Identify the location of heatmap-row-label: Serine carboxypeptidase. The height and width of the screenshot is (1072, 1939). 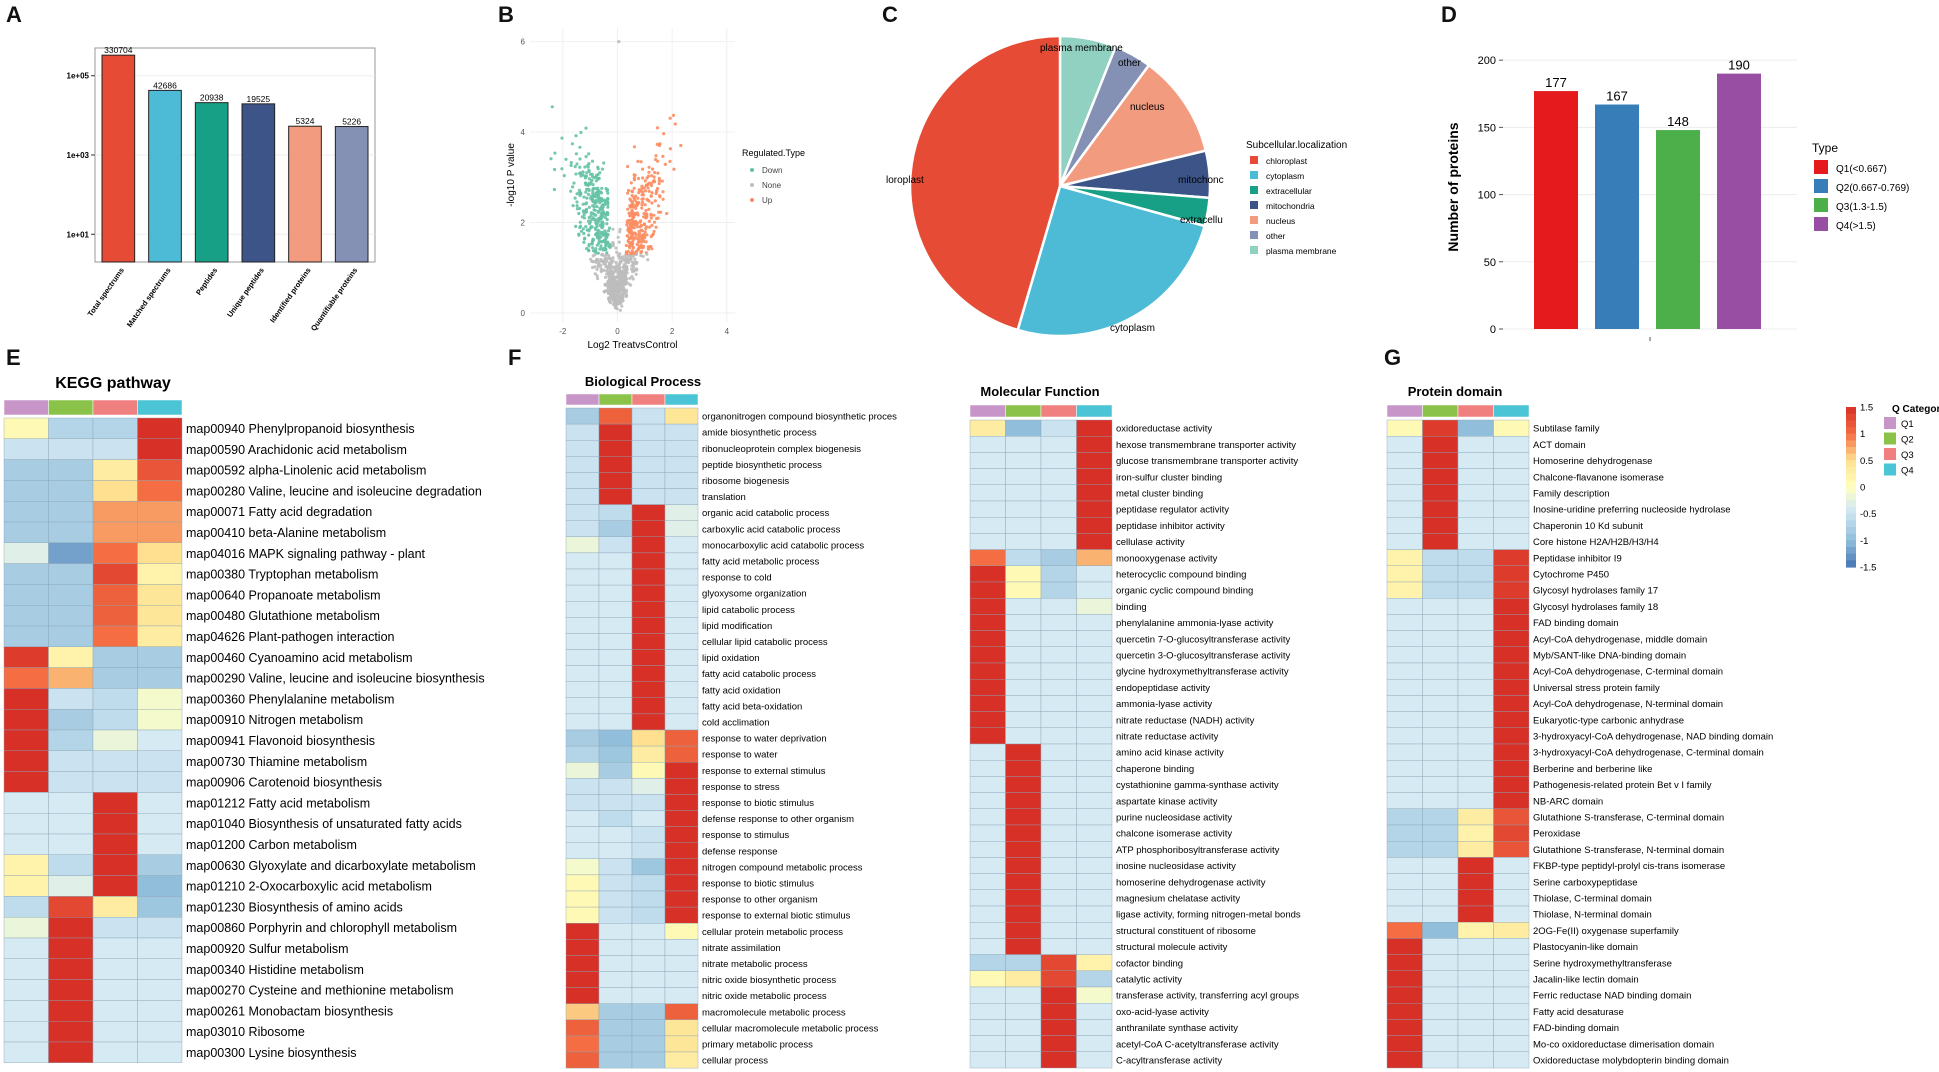
(1585, 882).